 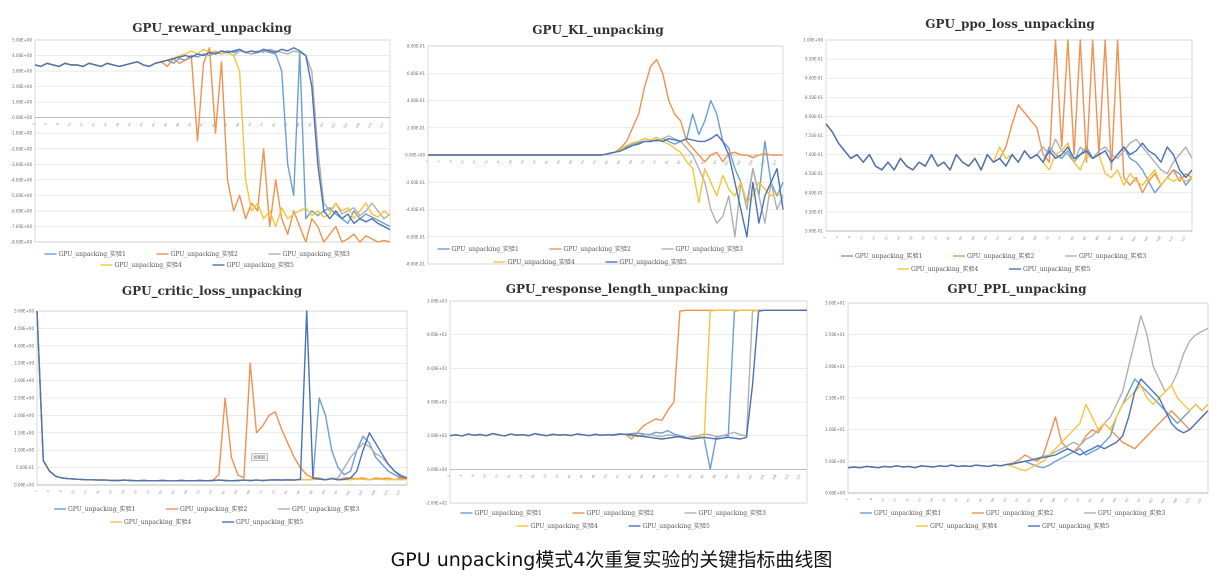 What do you see at coordinates (24, 398) in the screenshot?
I see `y-tick-label: 2.50E+00` at bounding box center [24, 398].